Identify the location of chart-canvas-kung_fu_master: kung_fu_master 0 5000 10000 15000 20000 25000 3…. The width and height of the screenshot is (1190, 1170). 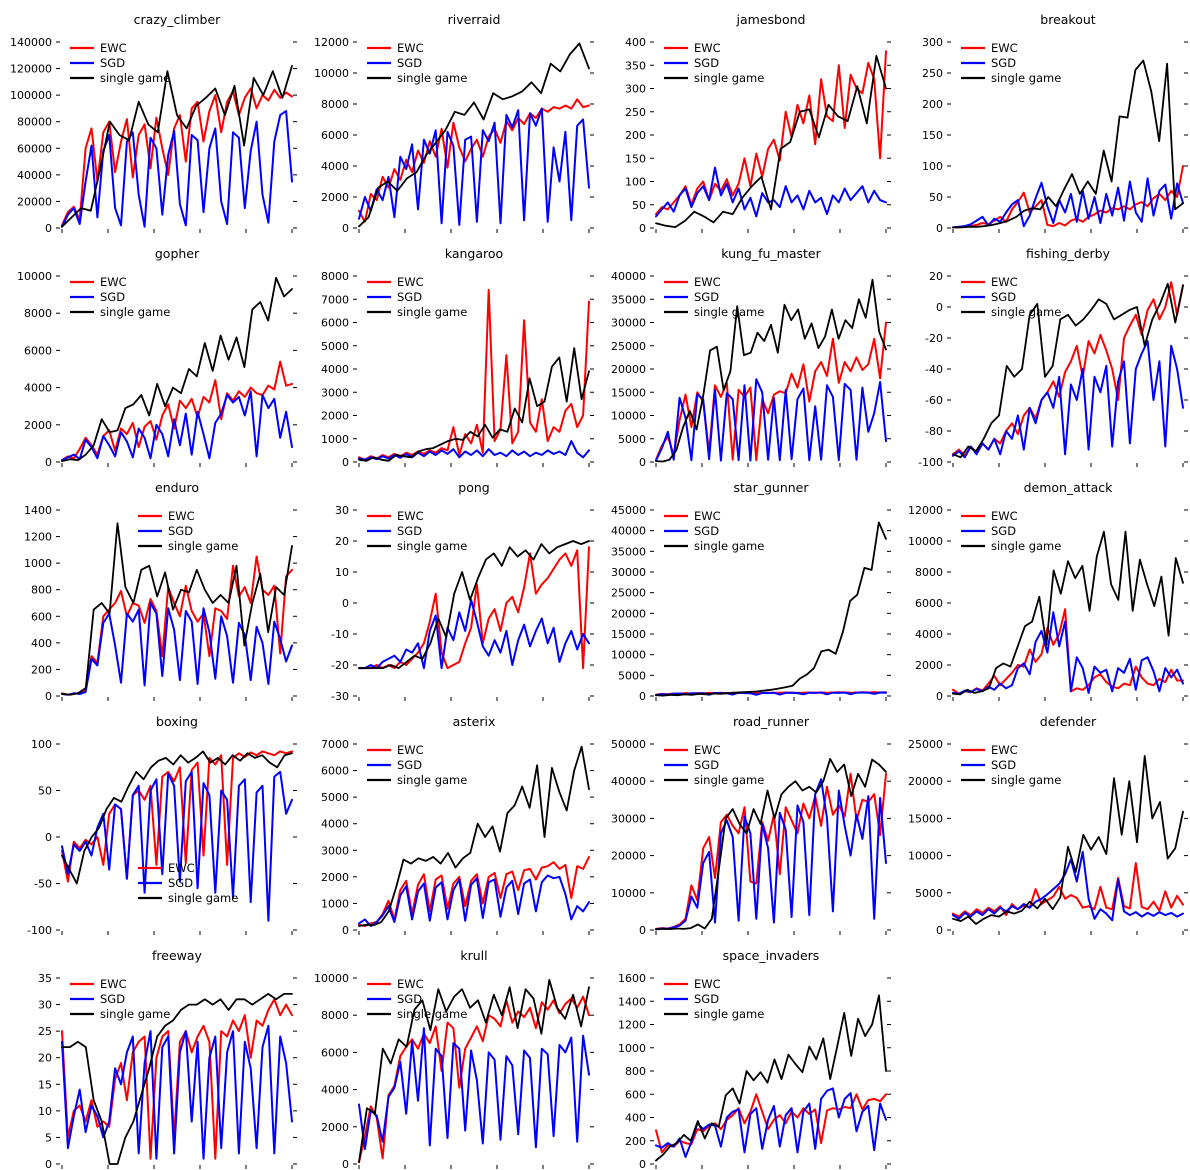
(751, 357).